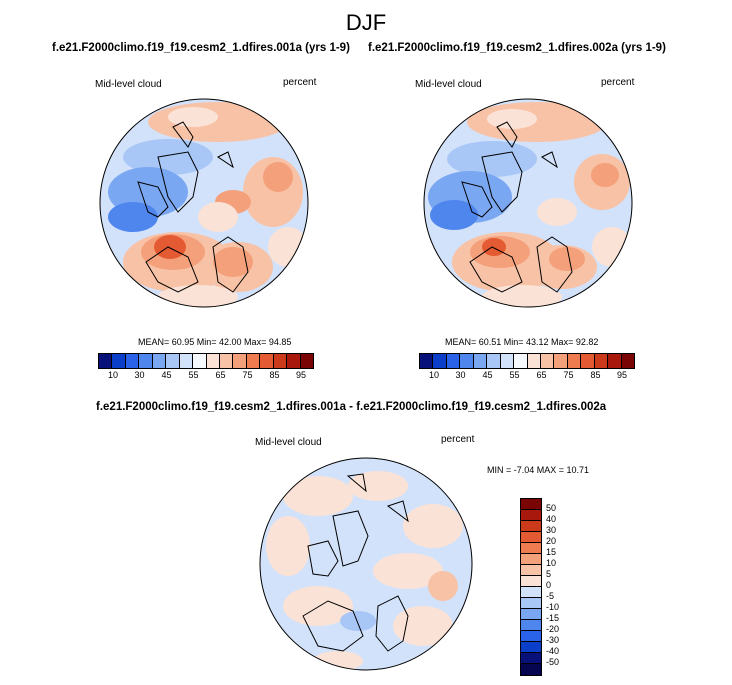  What do you see at coordinates (528, 375) in the screenshot?
I see `colorbar-right-ticks: 10 30 45 55 65 75 85 95` at bounding box center [528, 375].